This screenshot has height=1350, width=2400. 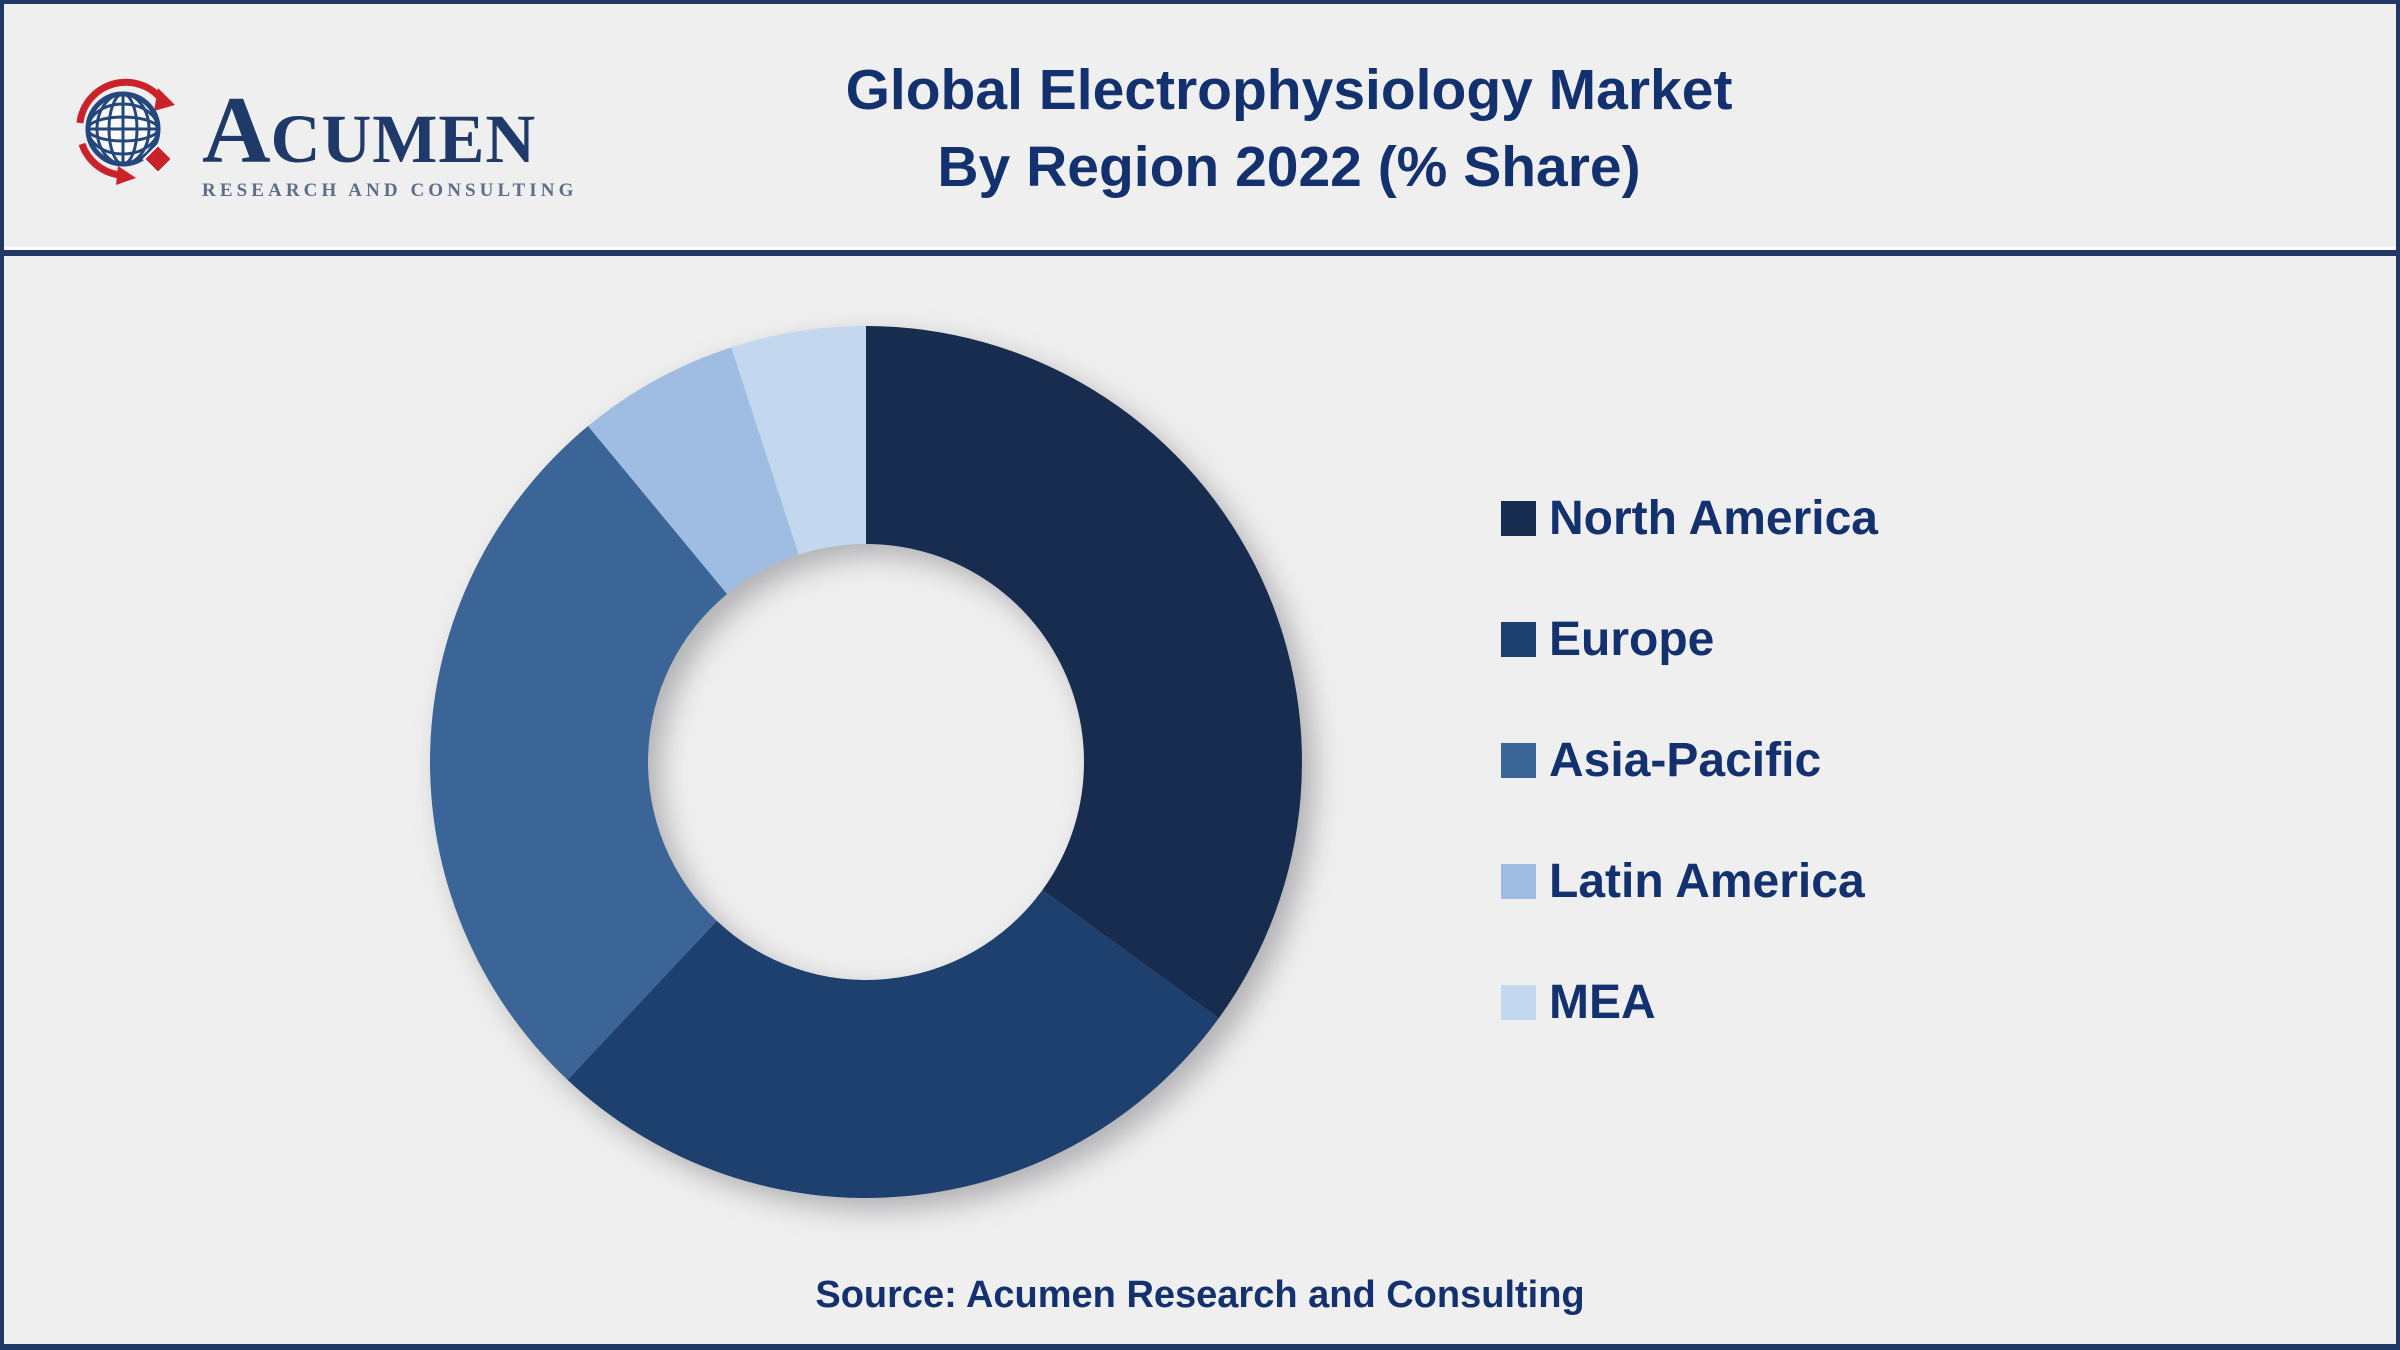 I want to click on source-note: Source: Acumen Research and Consulting, so click(x=1200, y=1295).